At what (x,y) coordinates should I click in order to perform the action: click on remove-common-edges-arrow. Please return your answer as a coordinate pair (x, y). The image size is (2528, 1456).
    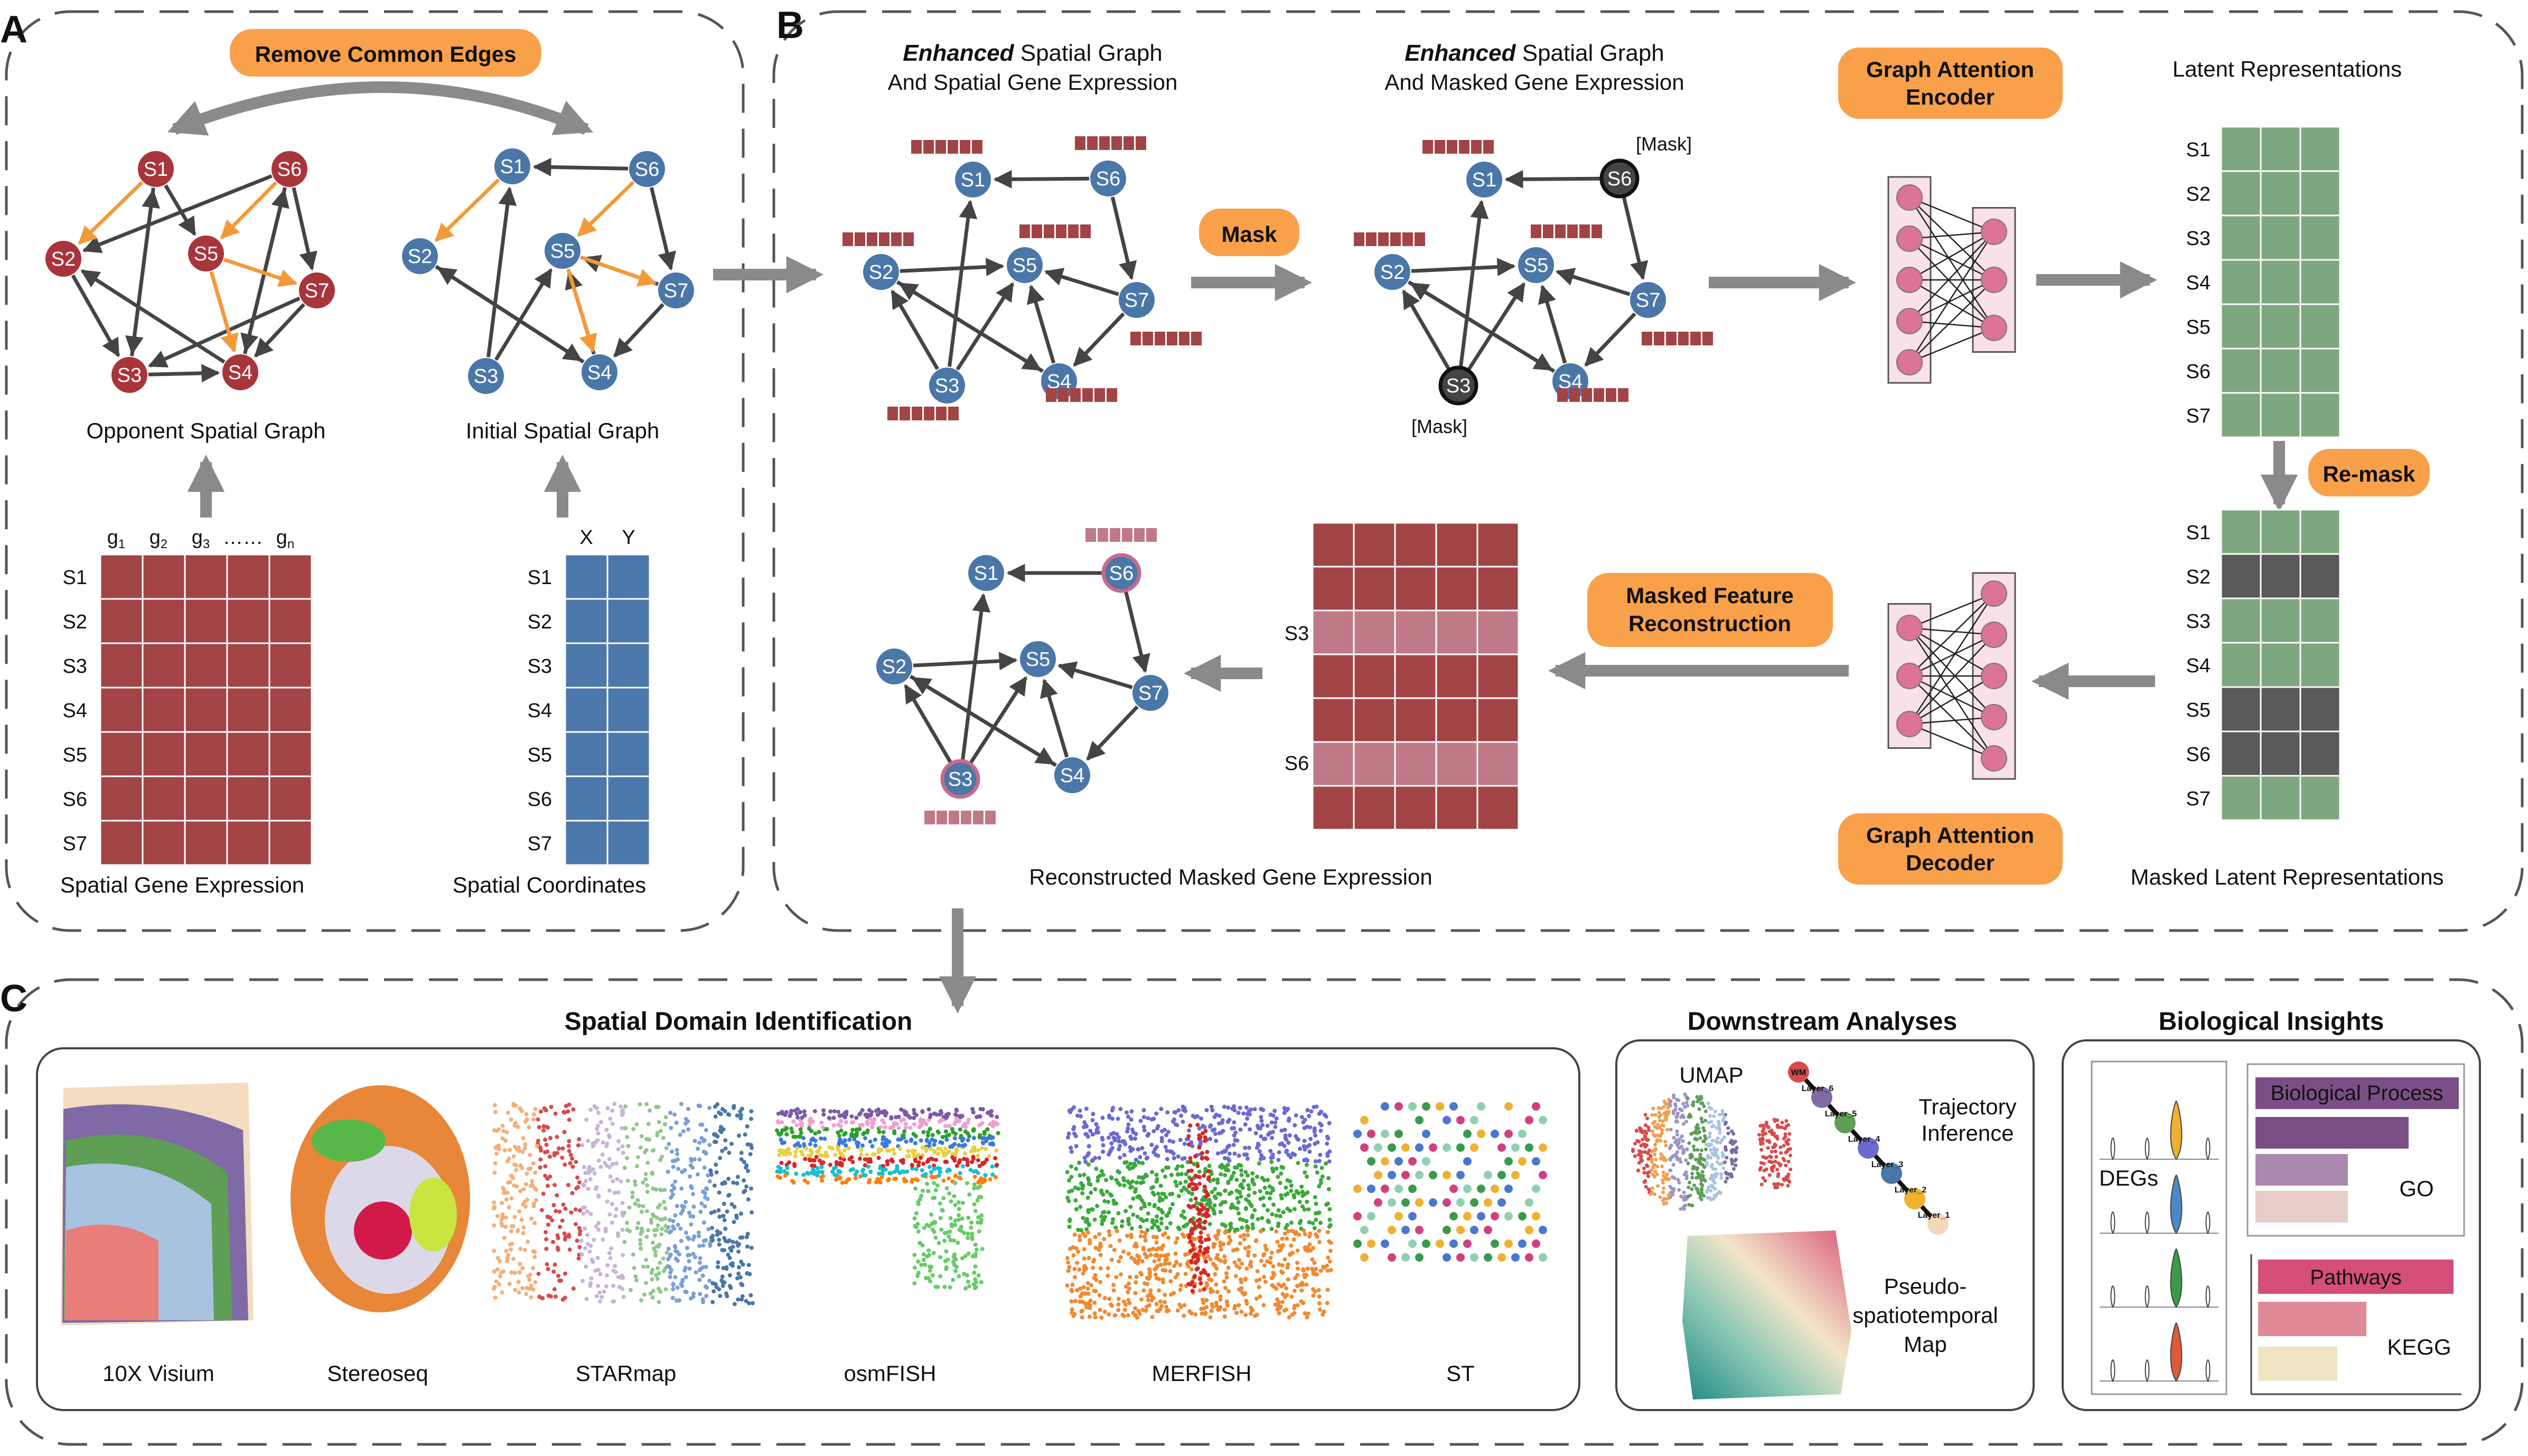
    Looking at the image, I should click on (380, 108).